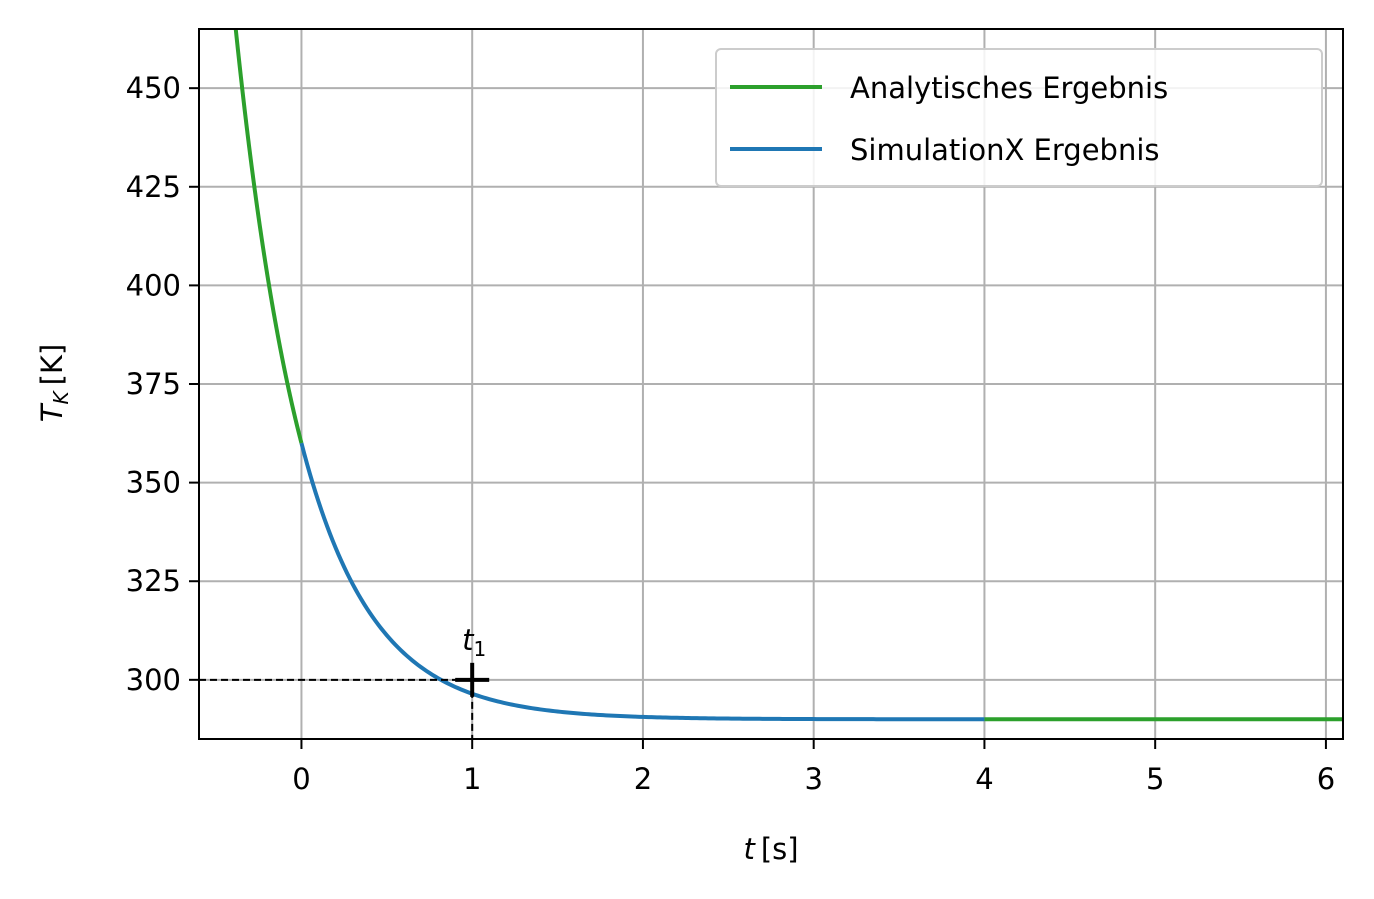  Describe the element at coordinates (1005, 150) in the screenshot. I see `legend-label-simulationx: SimulationX Ergebnis` at that location.